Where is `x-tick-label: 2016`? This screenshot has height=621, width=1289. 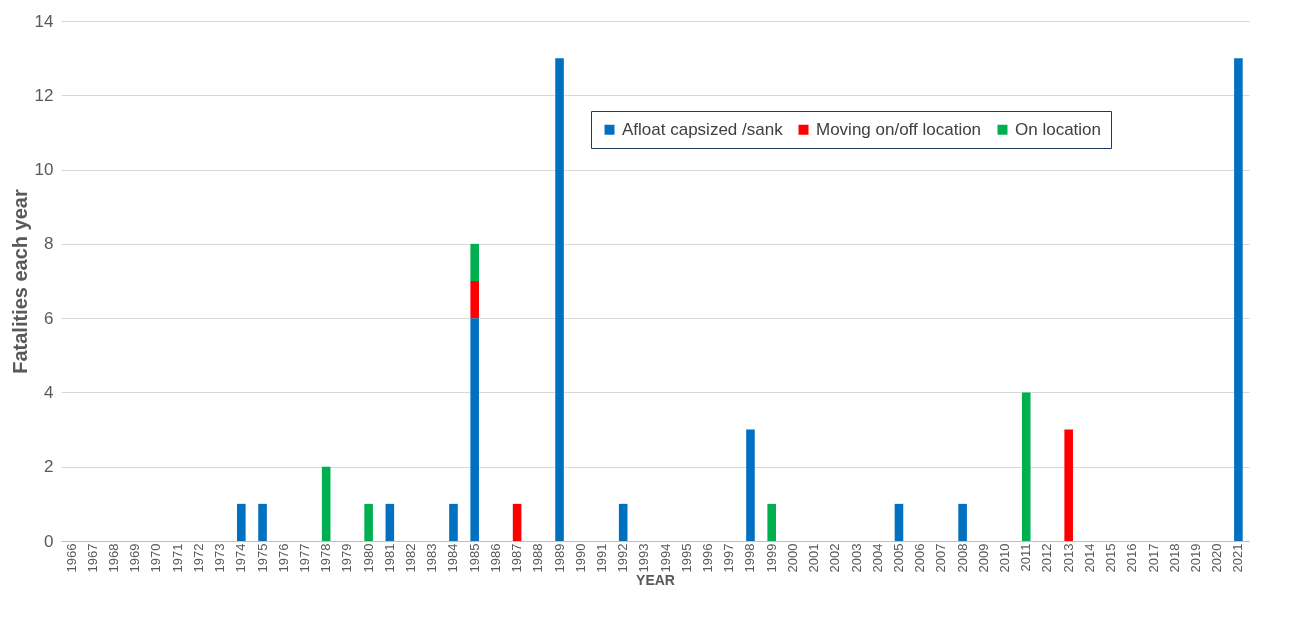 x-tick-label: 2016 is located at coordinates (1132, 558).